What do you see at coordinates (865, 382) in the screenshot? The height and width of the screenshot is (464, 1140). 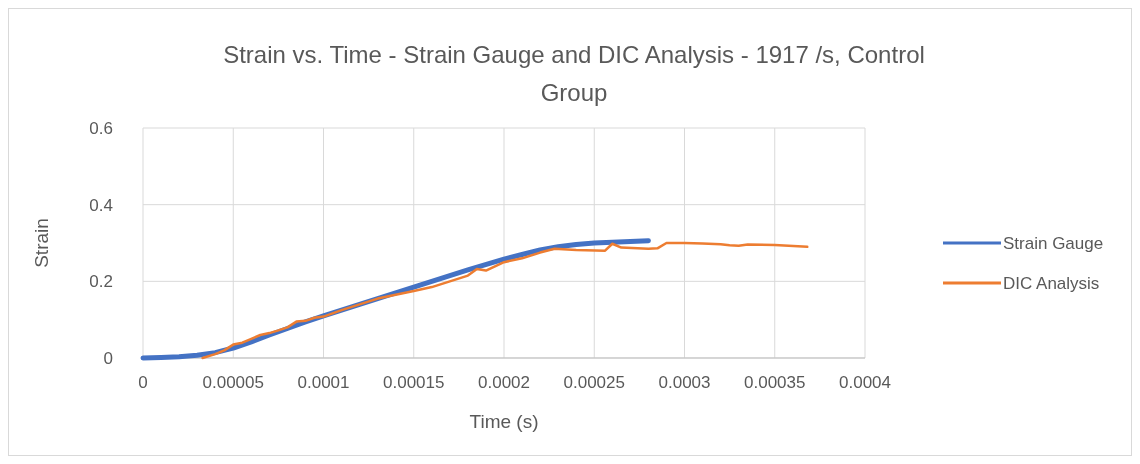 I see `x-tick-label: 0.0004` at bounding box center [865, 382].